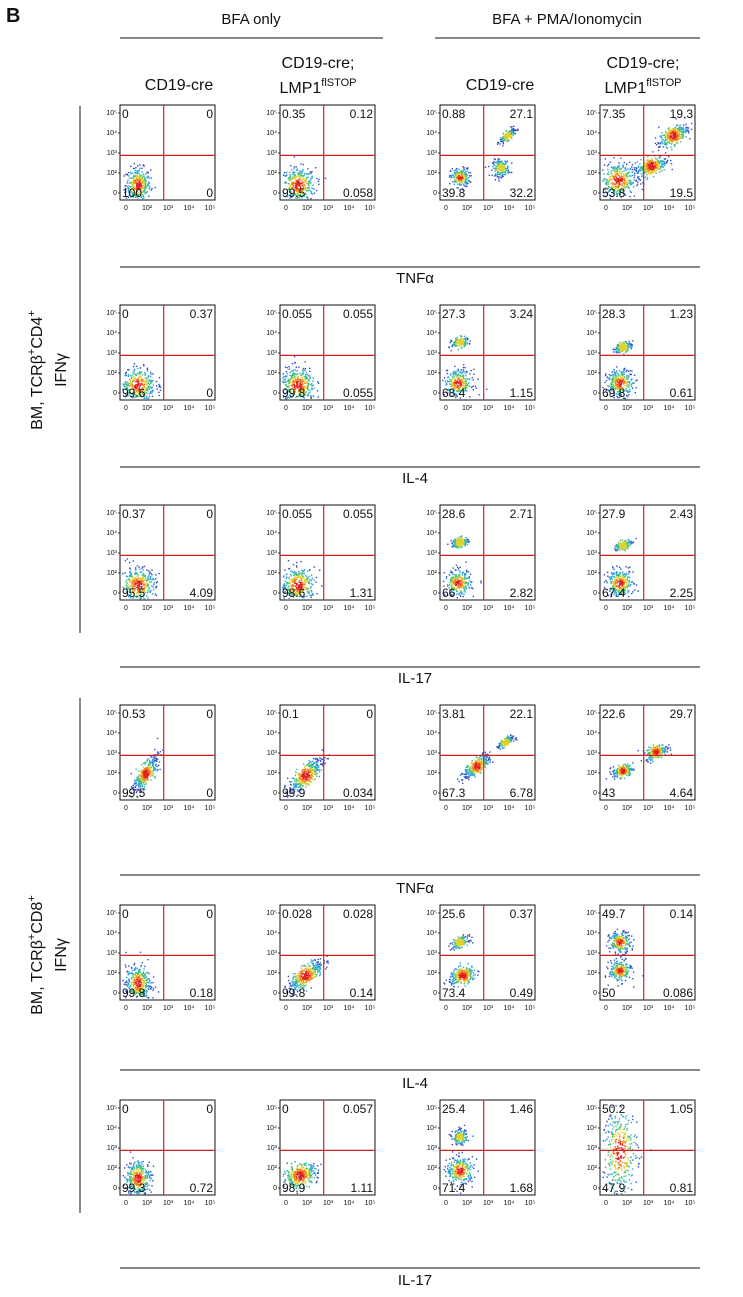 The width and height of the screenshot is (743, 1297). Describe the element at coordinates (294, 193) in the screenshot. I see `quadrant-bottom-left-value: 99.5` at that location.